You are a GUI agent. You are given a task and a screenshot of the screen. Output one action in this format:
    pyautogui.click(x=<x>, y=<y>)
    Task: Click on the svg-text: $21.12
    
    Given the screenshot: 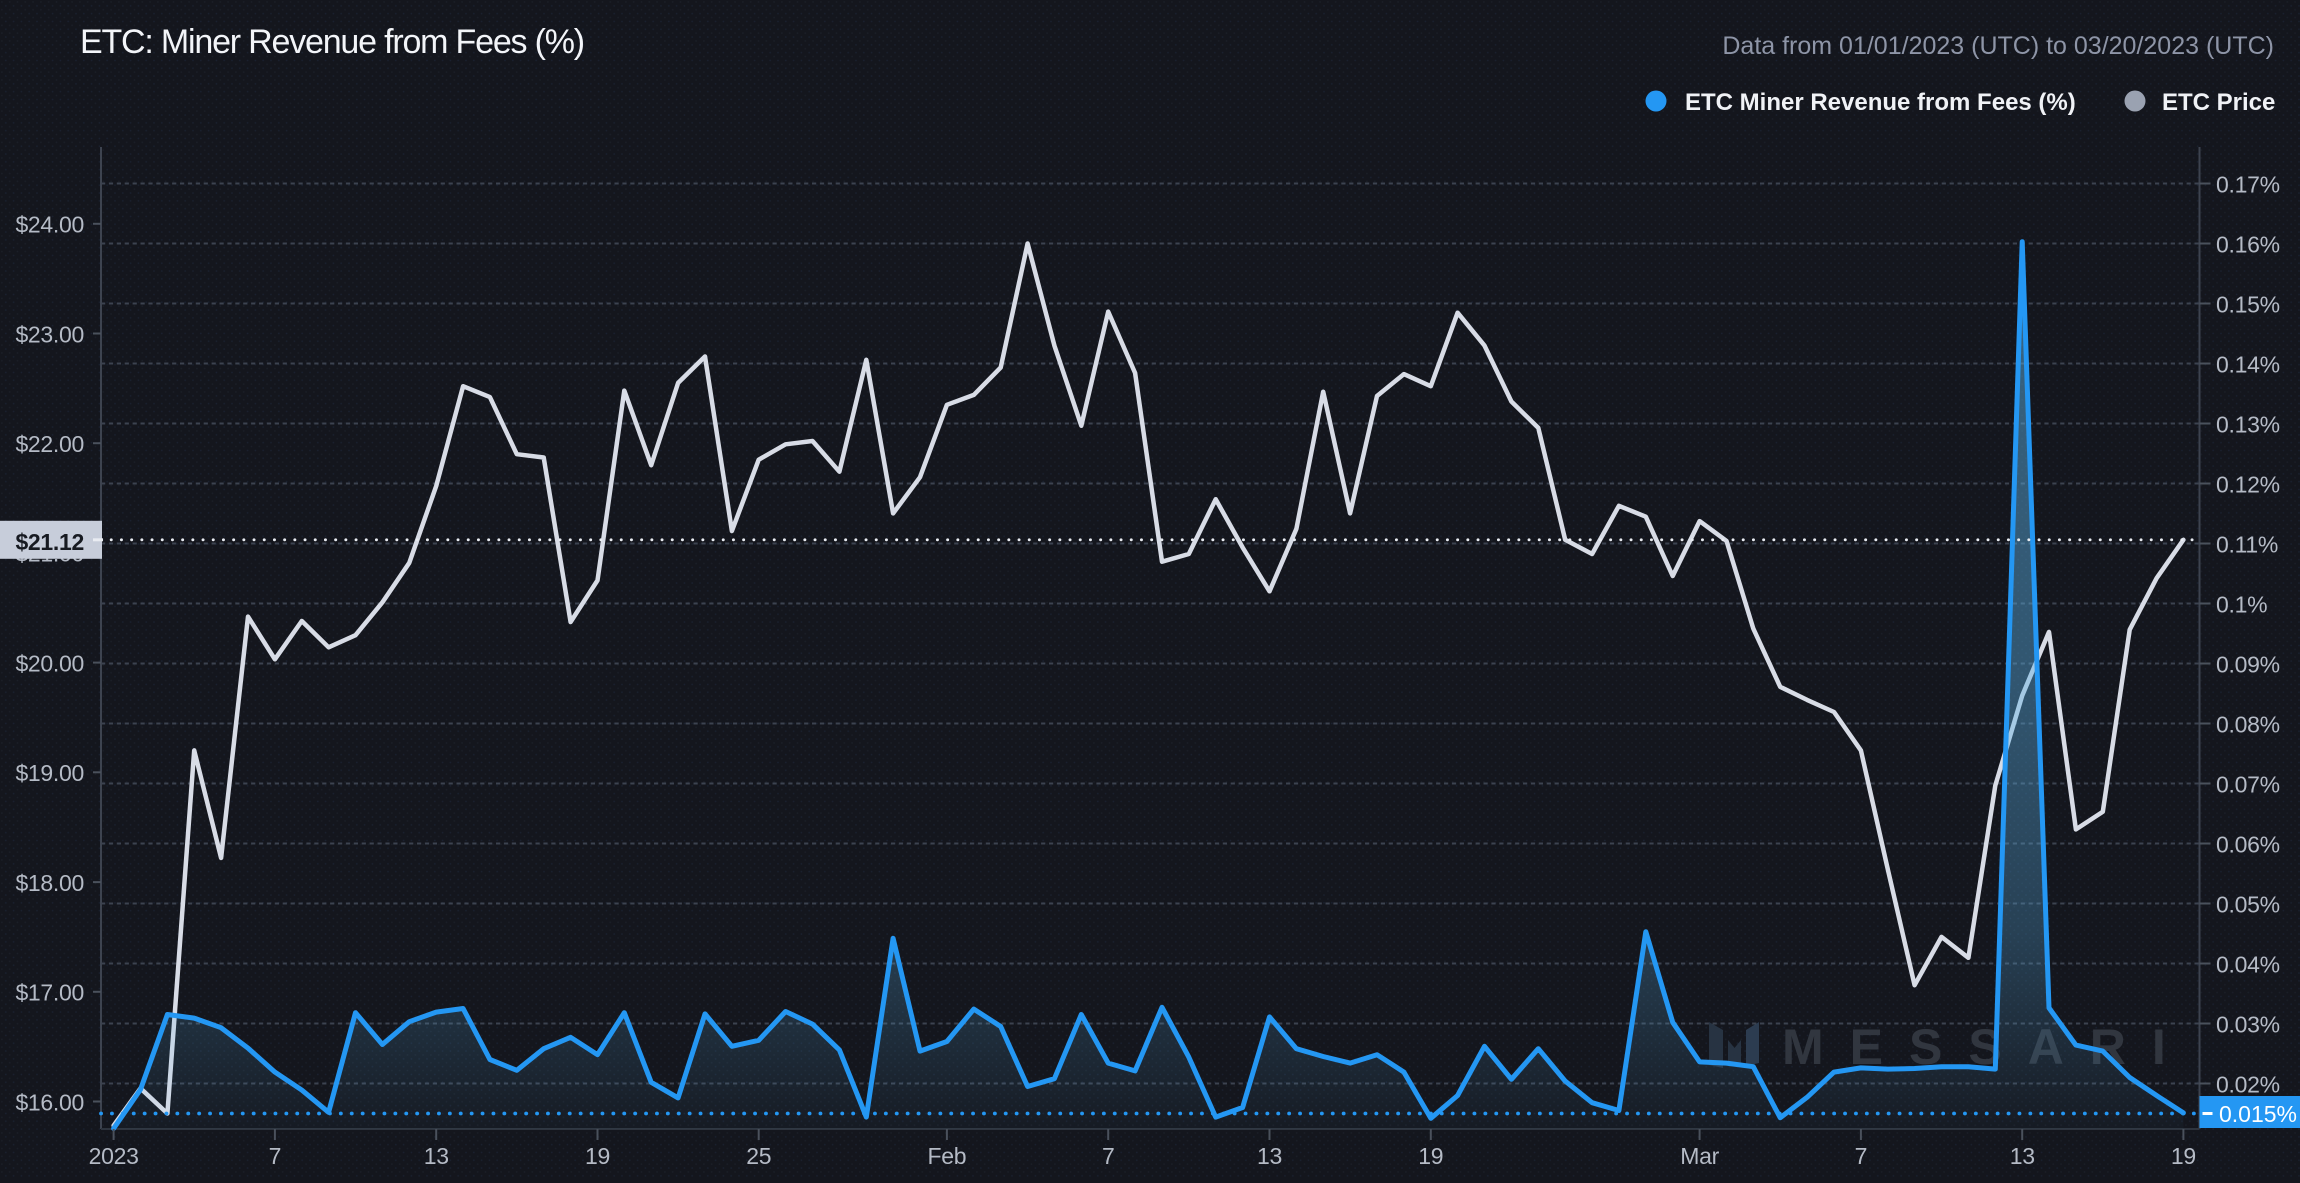 What is the action you would take?
    pyautogui.click(x=49, y=542)
    